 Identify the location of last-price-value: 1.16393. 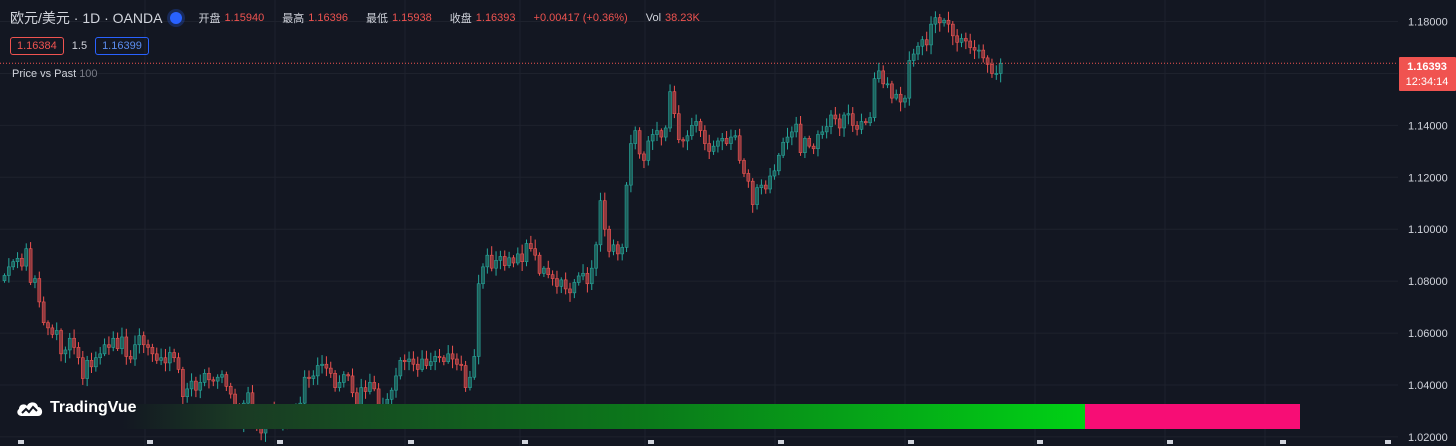
(1427, 67).